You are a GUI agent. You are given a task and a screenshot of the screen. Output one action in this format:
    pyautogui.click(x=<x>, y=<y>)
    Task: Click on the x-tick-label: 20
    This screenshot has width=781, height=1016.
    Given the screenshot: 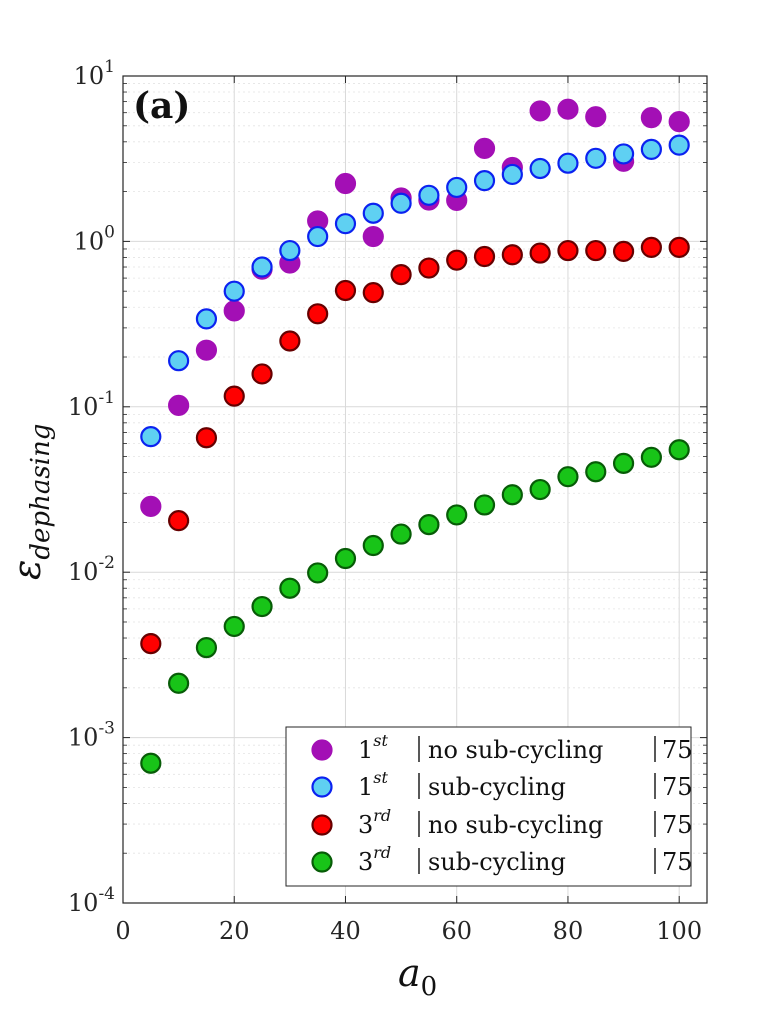 What is the action you would take?
    pyautogui.click(x=234, y=931)
    